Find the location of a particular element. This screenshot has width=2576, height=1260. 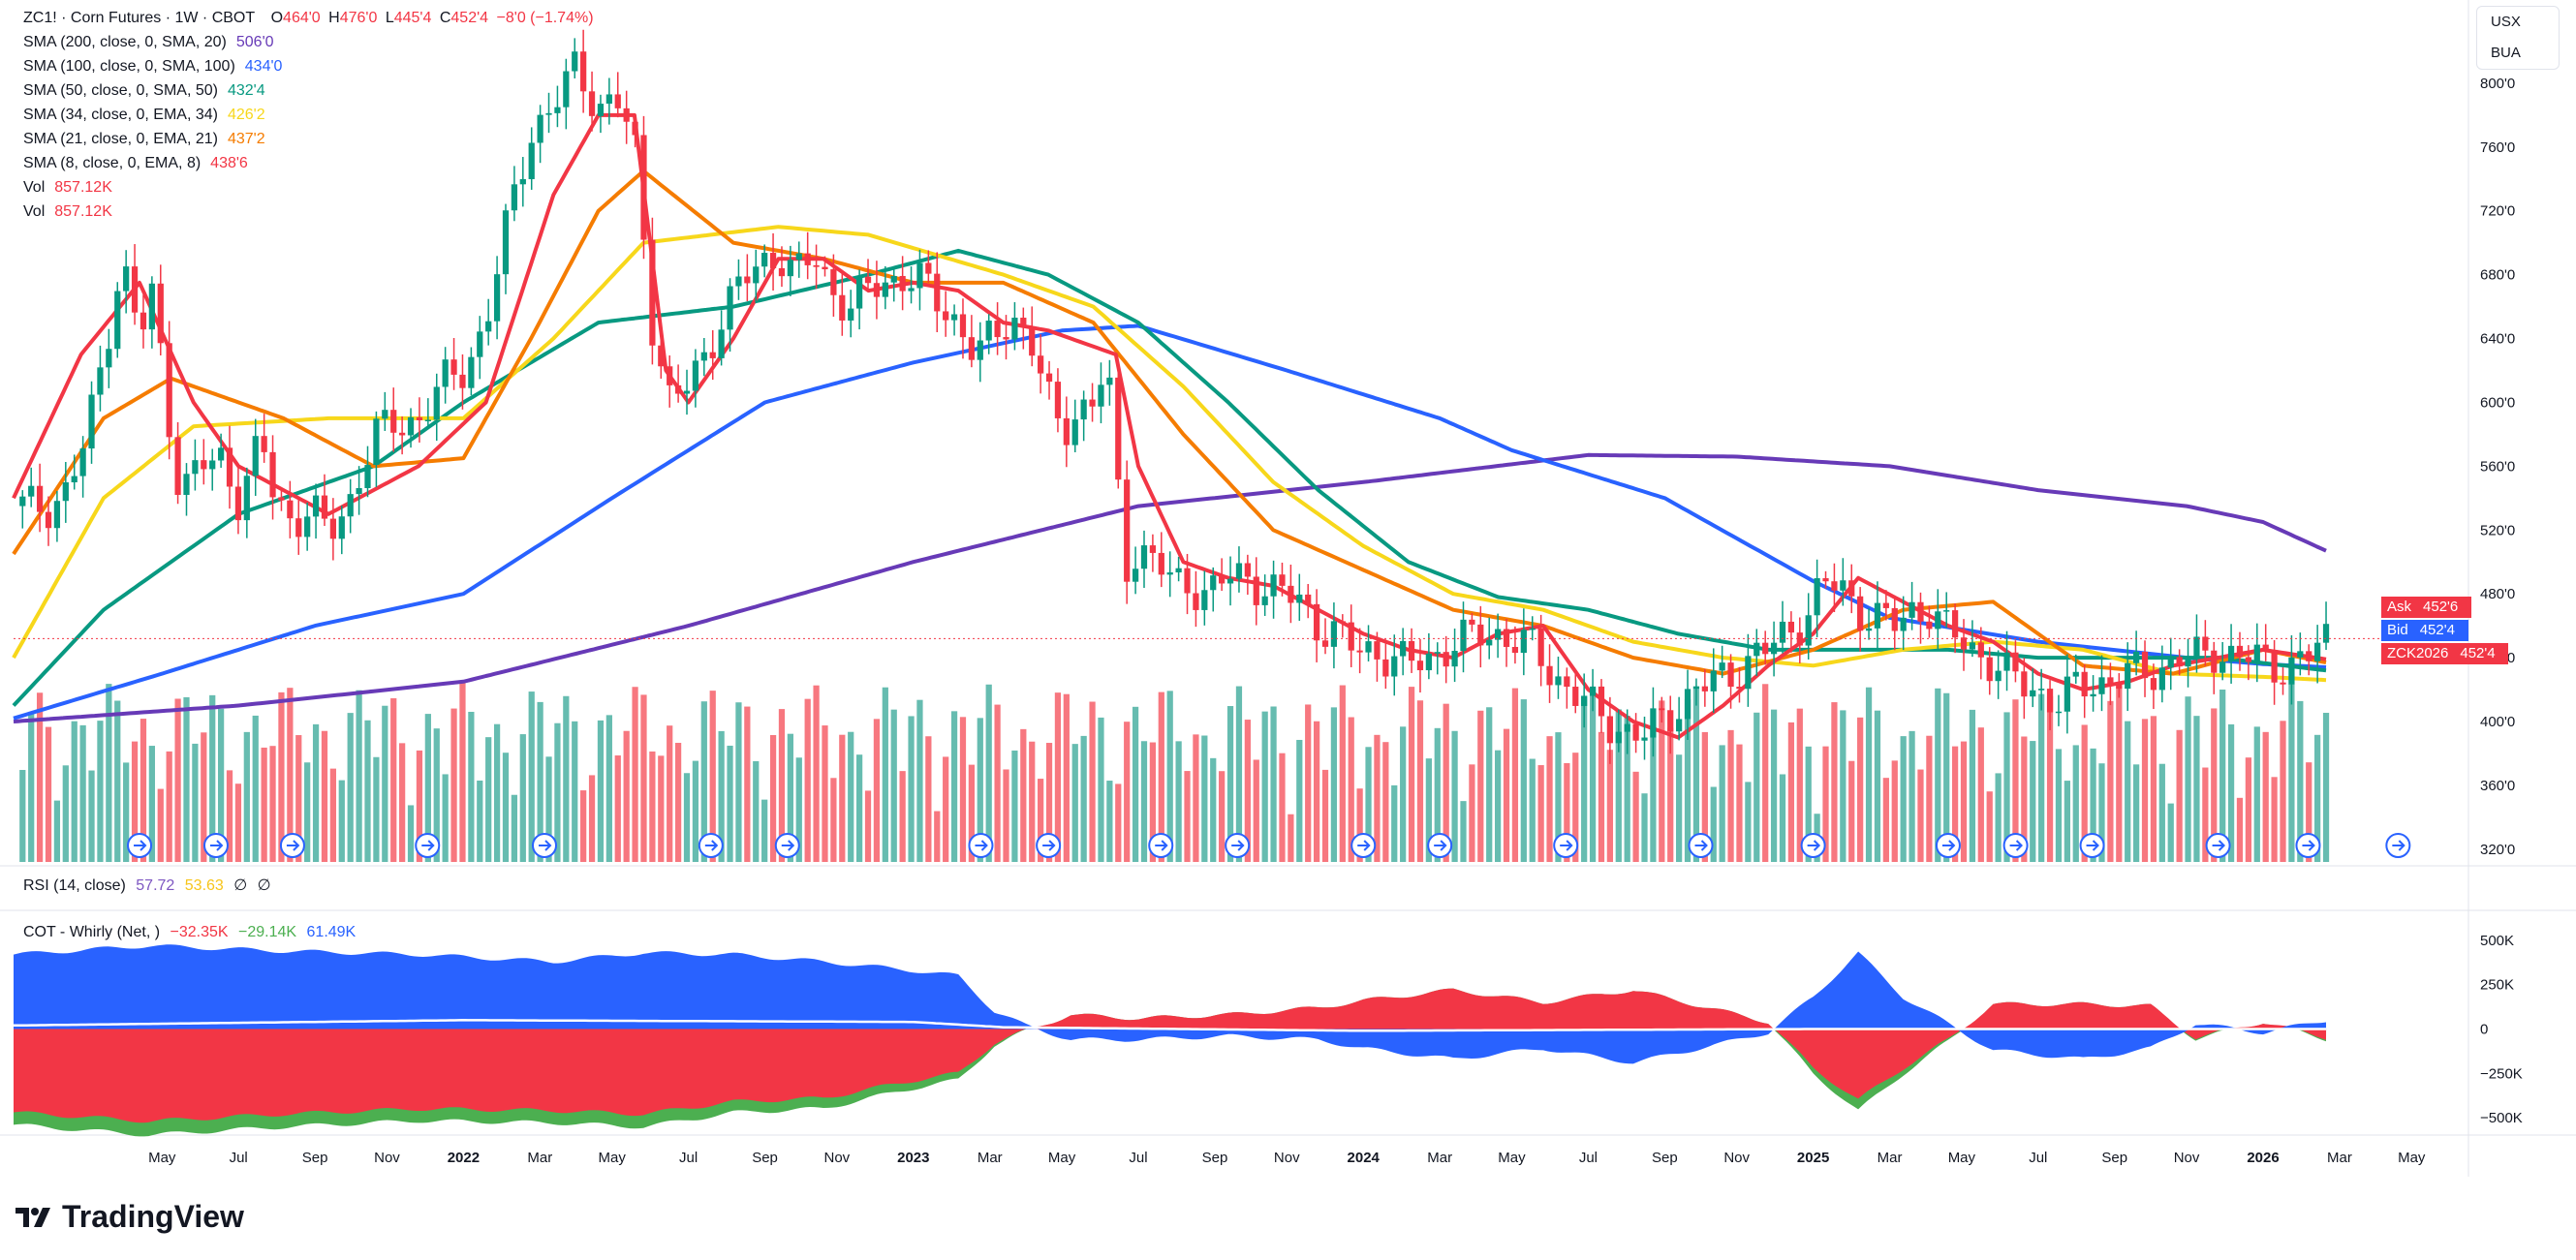

indicator-row: SMA (8, close, 0, EMA, 8) 438'6 is located at coordinates (310, 163).